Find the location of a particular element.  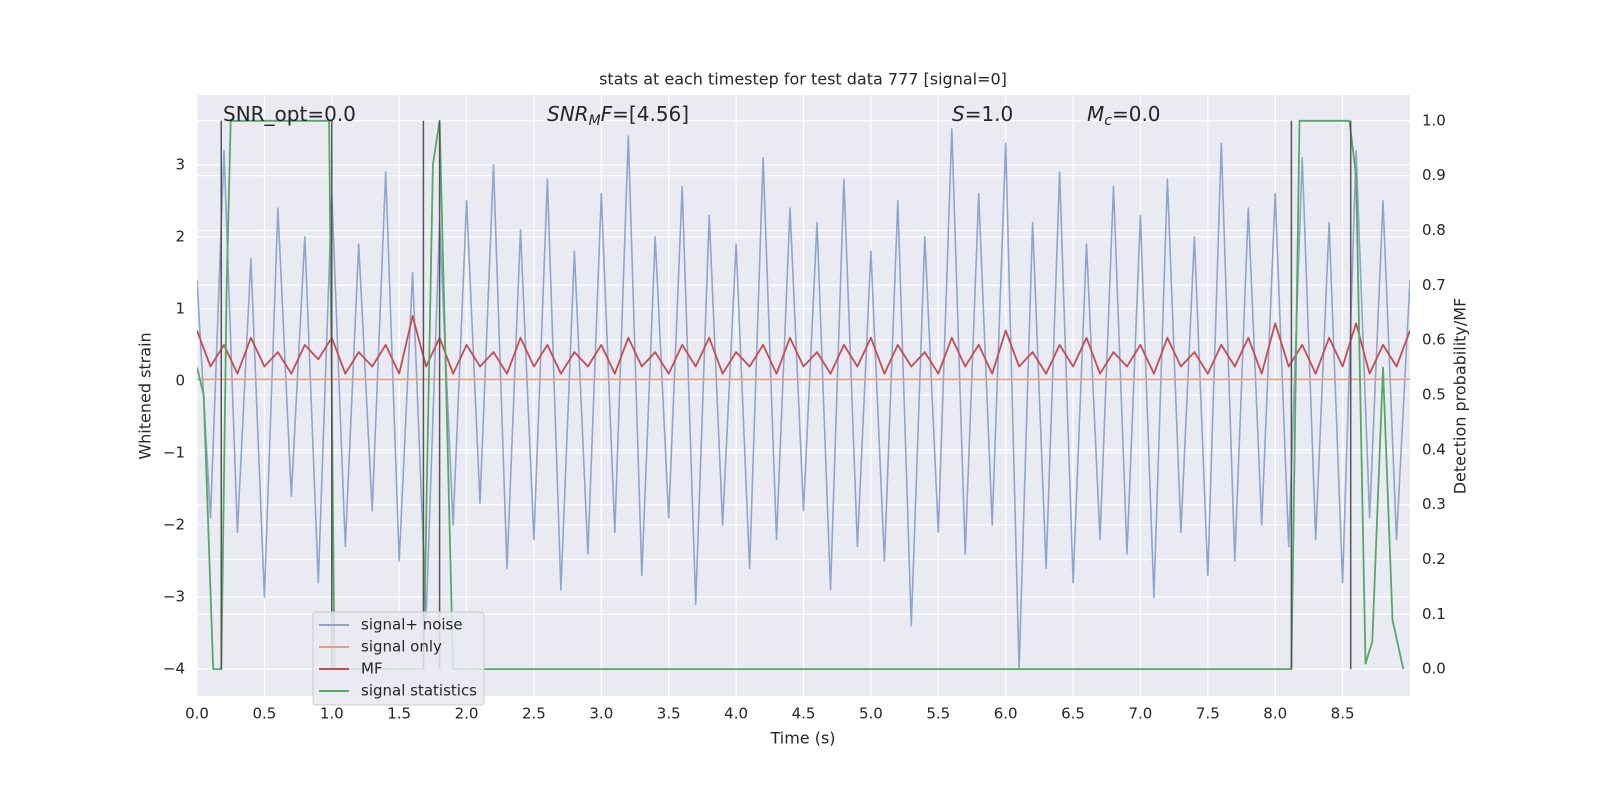

x-tick-label: 6.0 is located at coordinates (1006, 714).